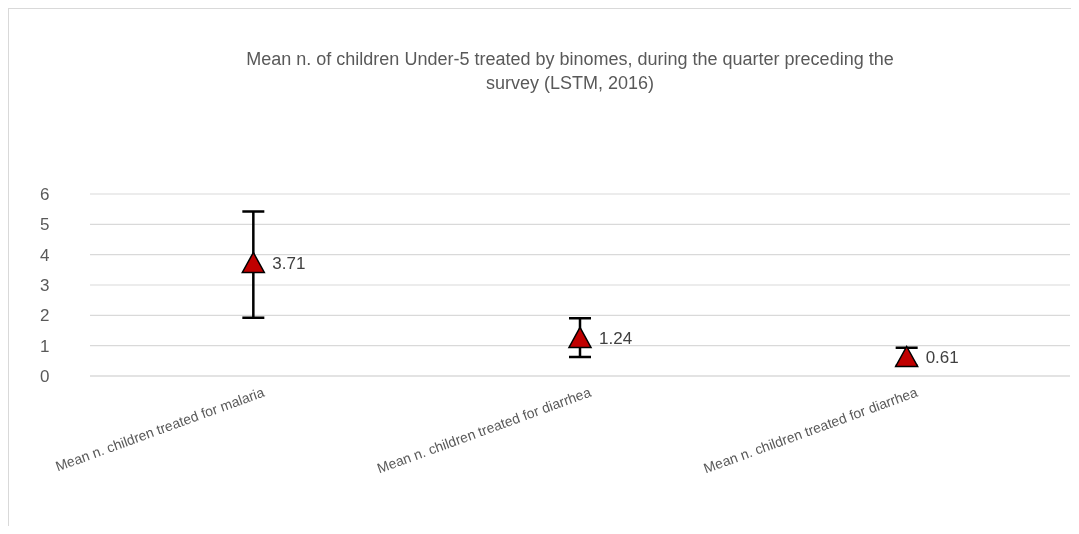 Image resolution: width=1079 pixels, height=534 pixels. What do you see at coordinates (45, 194) in the screenshot?
I see `y-tick-label: 6` at bounding box center [45, 194].